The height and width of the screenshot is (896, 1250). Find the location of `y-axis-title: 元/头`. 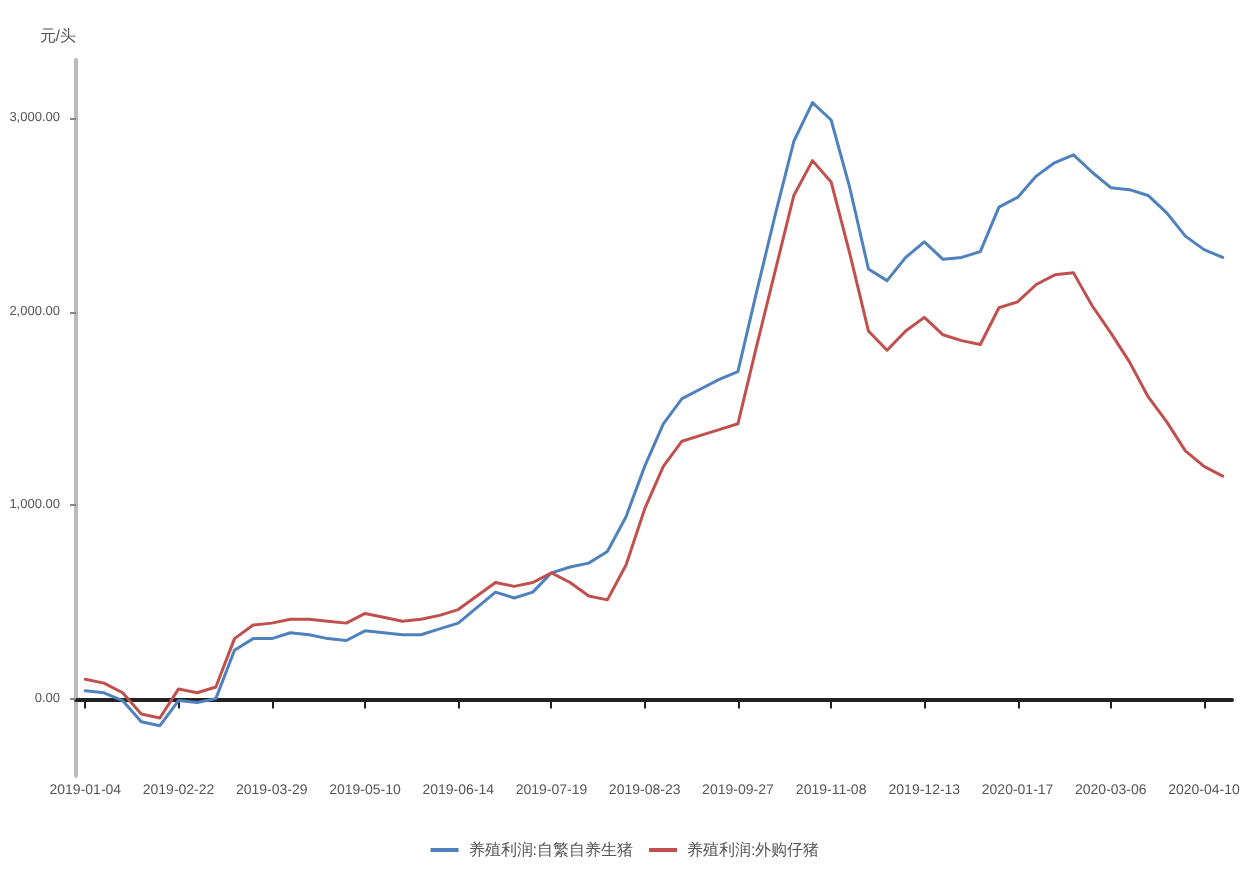

y-axis-title: 元/头 is located at coordinates (57, 36).